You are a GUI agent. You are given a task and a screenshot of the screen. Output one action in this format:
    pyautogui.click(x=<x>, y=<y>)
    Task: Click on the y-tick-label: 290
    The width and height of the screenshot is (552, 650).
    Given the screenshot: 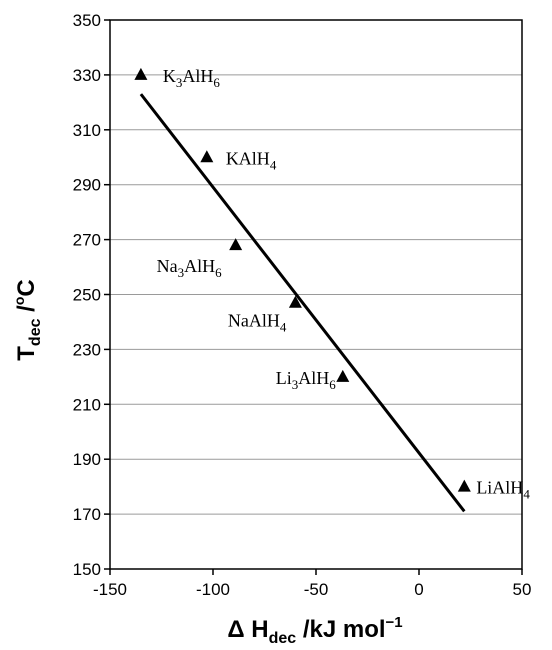 What is the action you would take?
    pyautogui.click(x=87, y=185)
    